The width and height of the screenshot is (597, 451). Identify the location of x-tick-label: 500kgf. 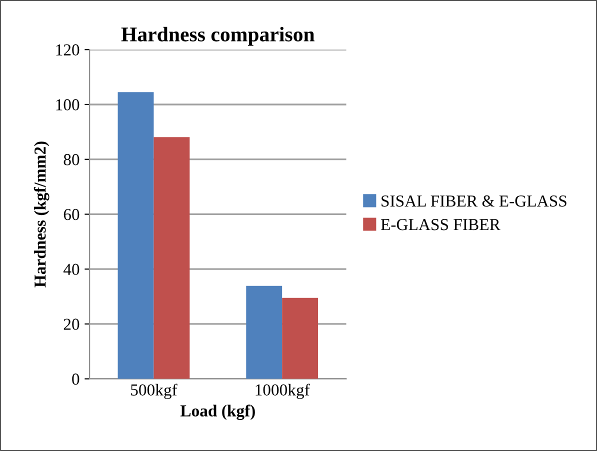
(154, 392).